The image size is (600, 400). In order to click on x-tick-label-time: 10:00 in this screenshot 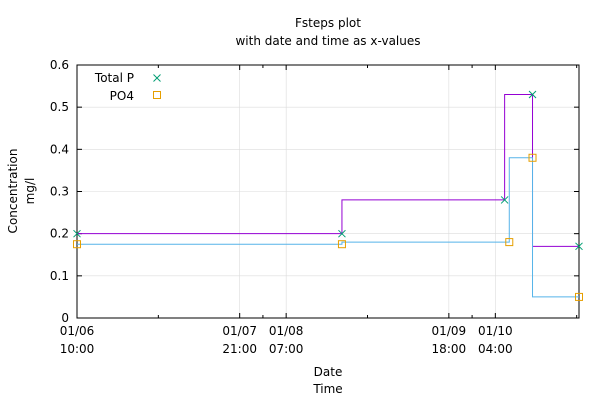, I will do `click(77, 349)`.